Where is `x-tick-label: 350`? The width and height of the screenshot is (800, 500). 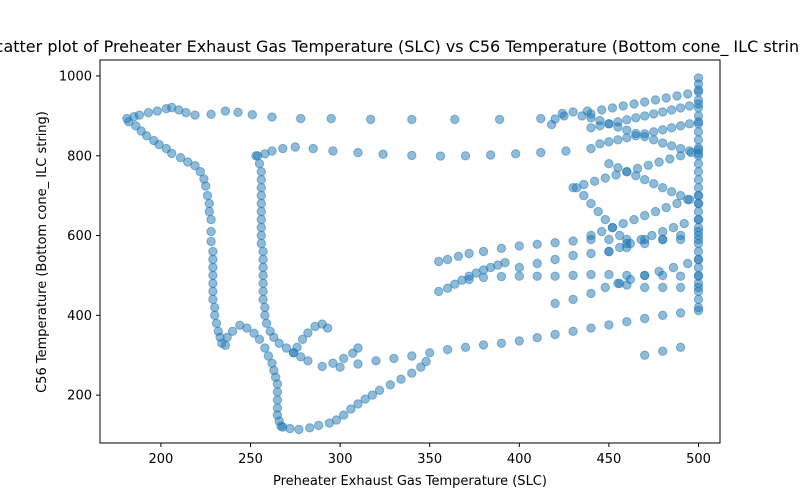
x-tick-label: 350 is located at coordinates (429, 459).